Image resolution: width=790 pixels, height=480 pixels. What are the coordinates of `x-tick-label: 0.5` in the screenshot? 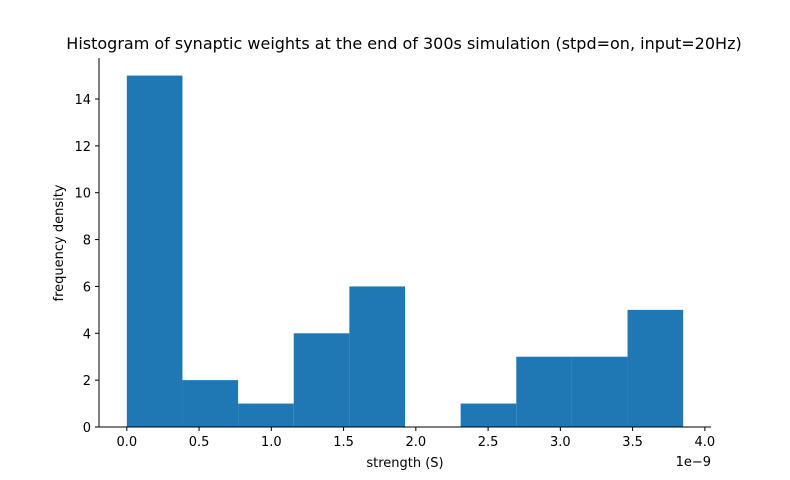 It's located at (199, 442).